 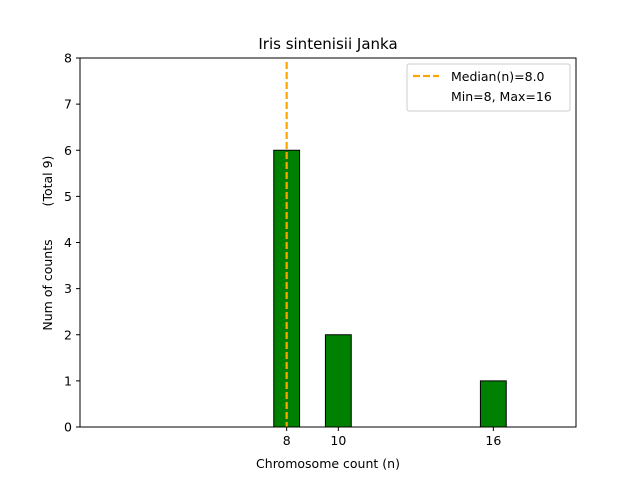 I want to click on y-axis-total-note: (Total 9), so click(x=47, y=181).